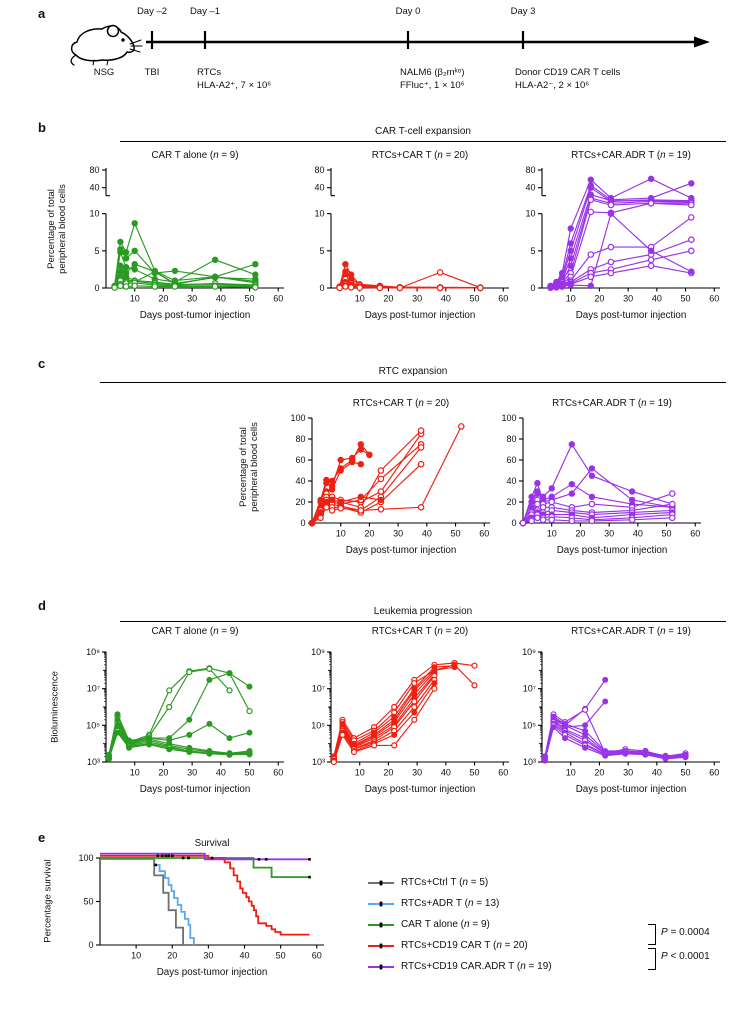 Image resolution: width=733 pixels, height=1023 pixels. I want to click on svg-text: 10⁵, so click(529, 725).